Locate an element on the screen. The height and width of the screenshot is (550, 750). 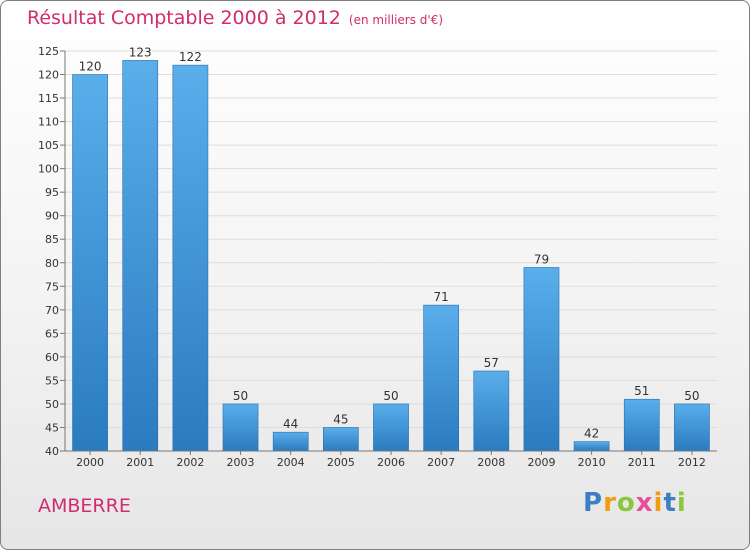
y-tick-label: 40 is located at coordinates (52, 451).